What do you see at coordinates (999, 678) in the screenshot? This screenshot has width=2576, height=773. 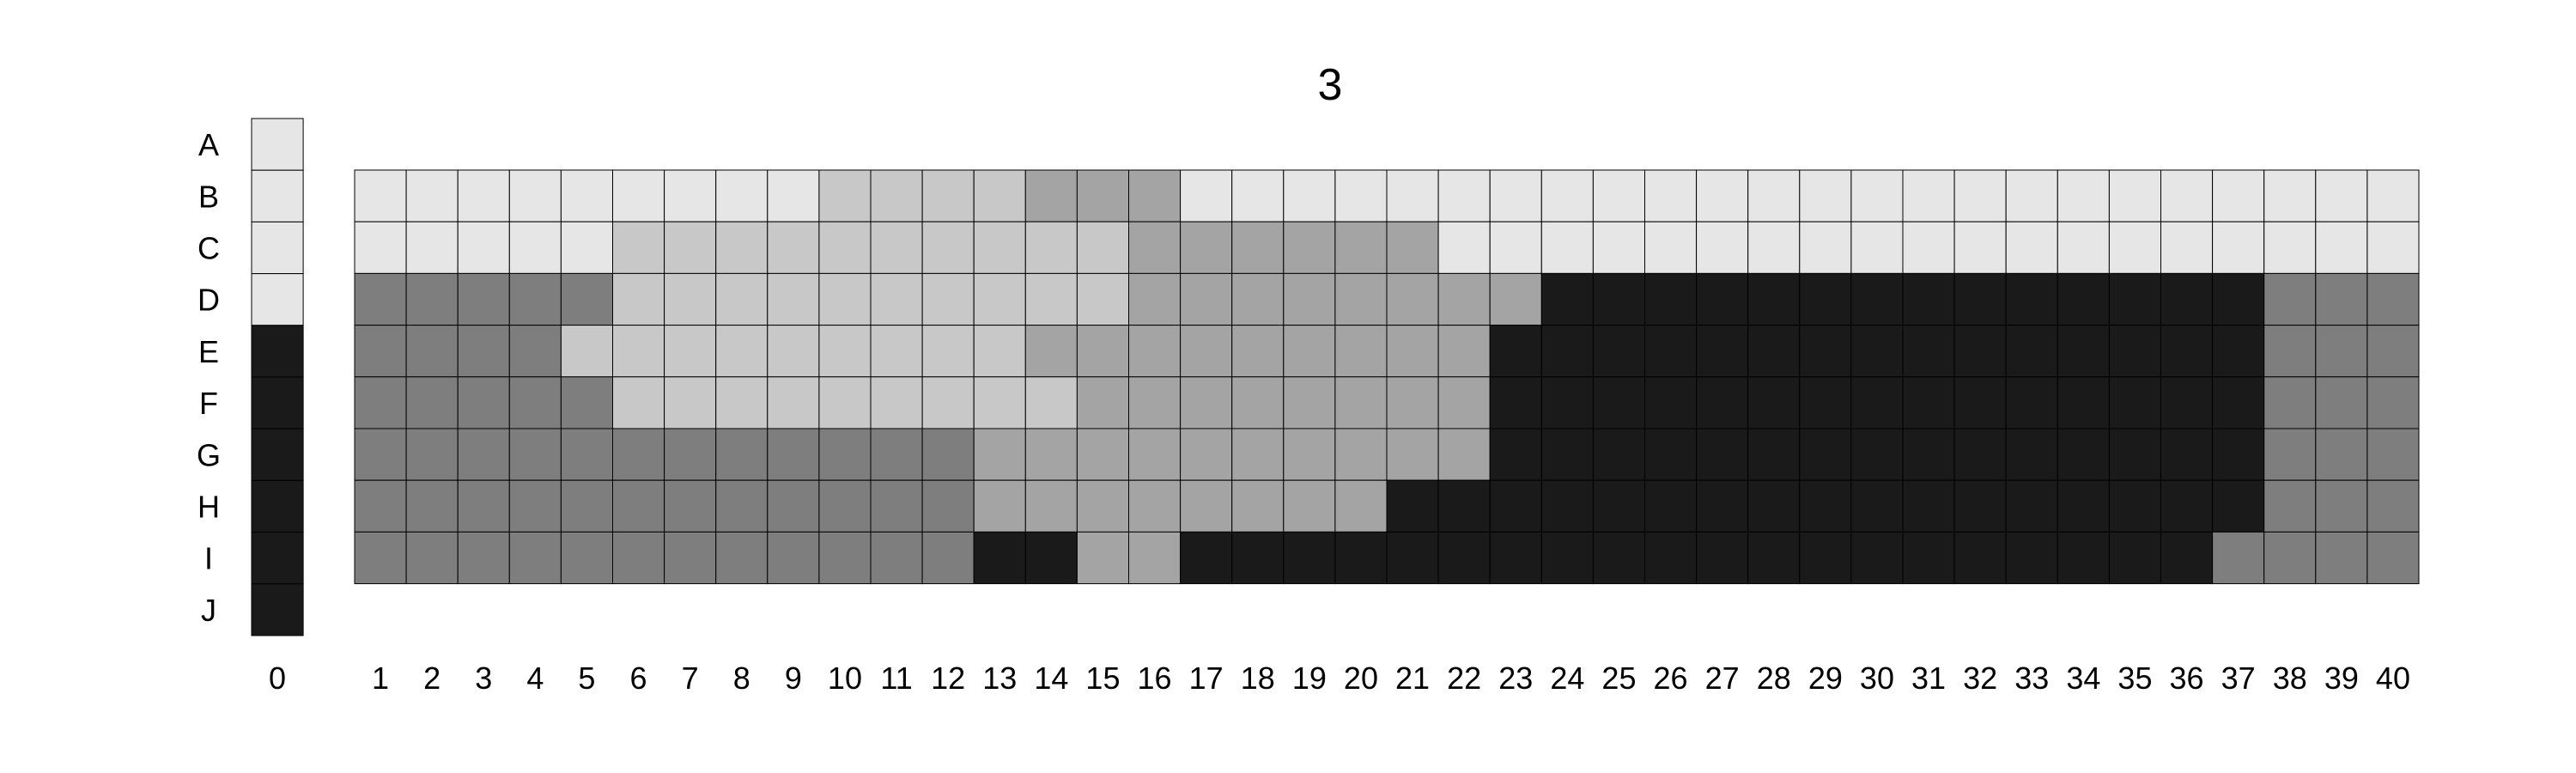 I see `column-label: 13` at bounding box center [999, 678].